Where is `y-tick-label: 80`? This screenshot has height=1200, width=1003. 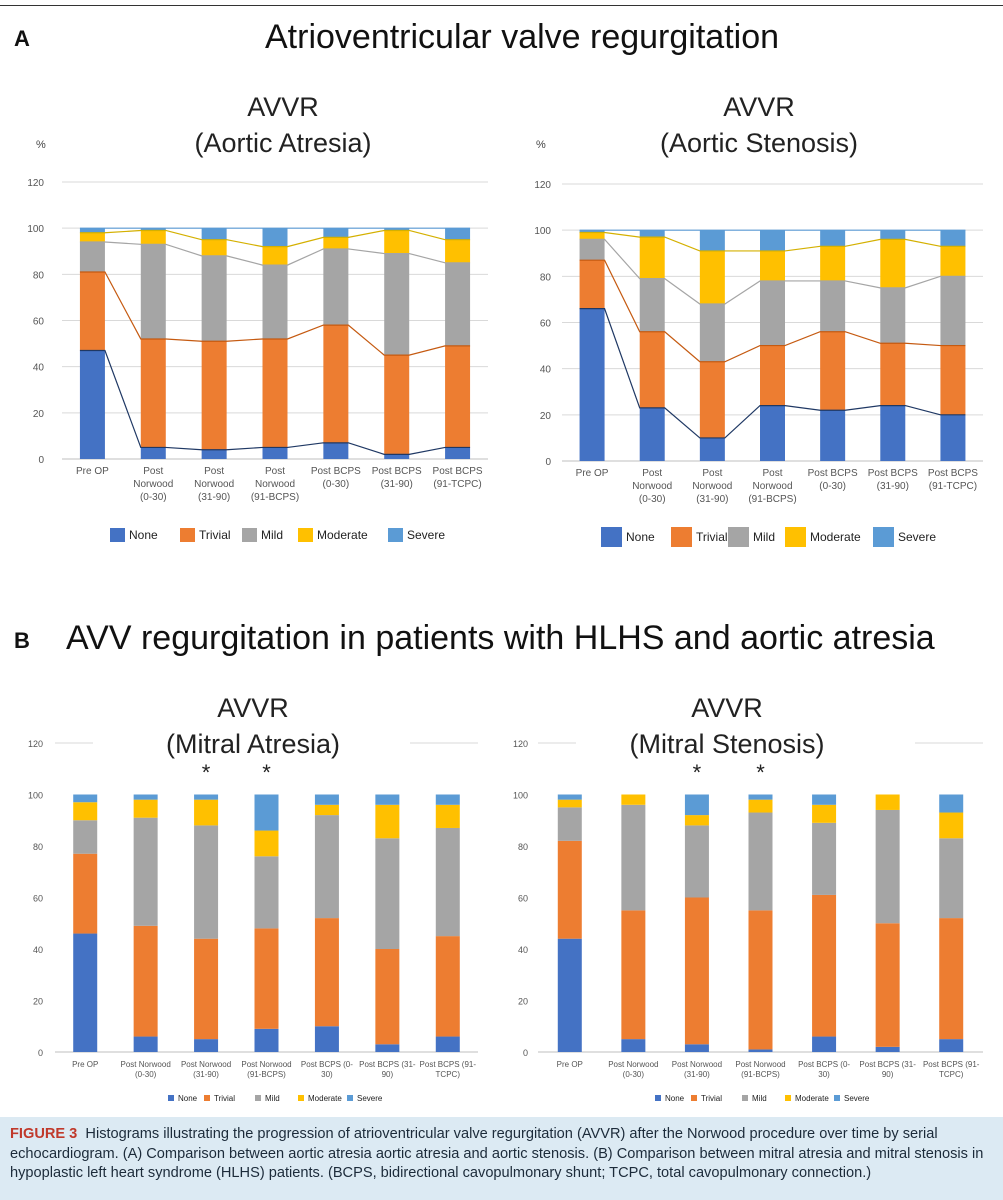
y-tick-label: 80 is located at coordinates (523, 847).